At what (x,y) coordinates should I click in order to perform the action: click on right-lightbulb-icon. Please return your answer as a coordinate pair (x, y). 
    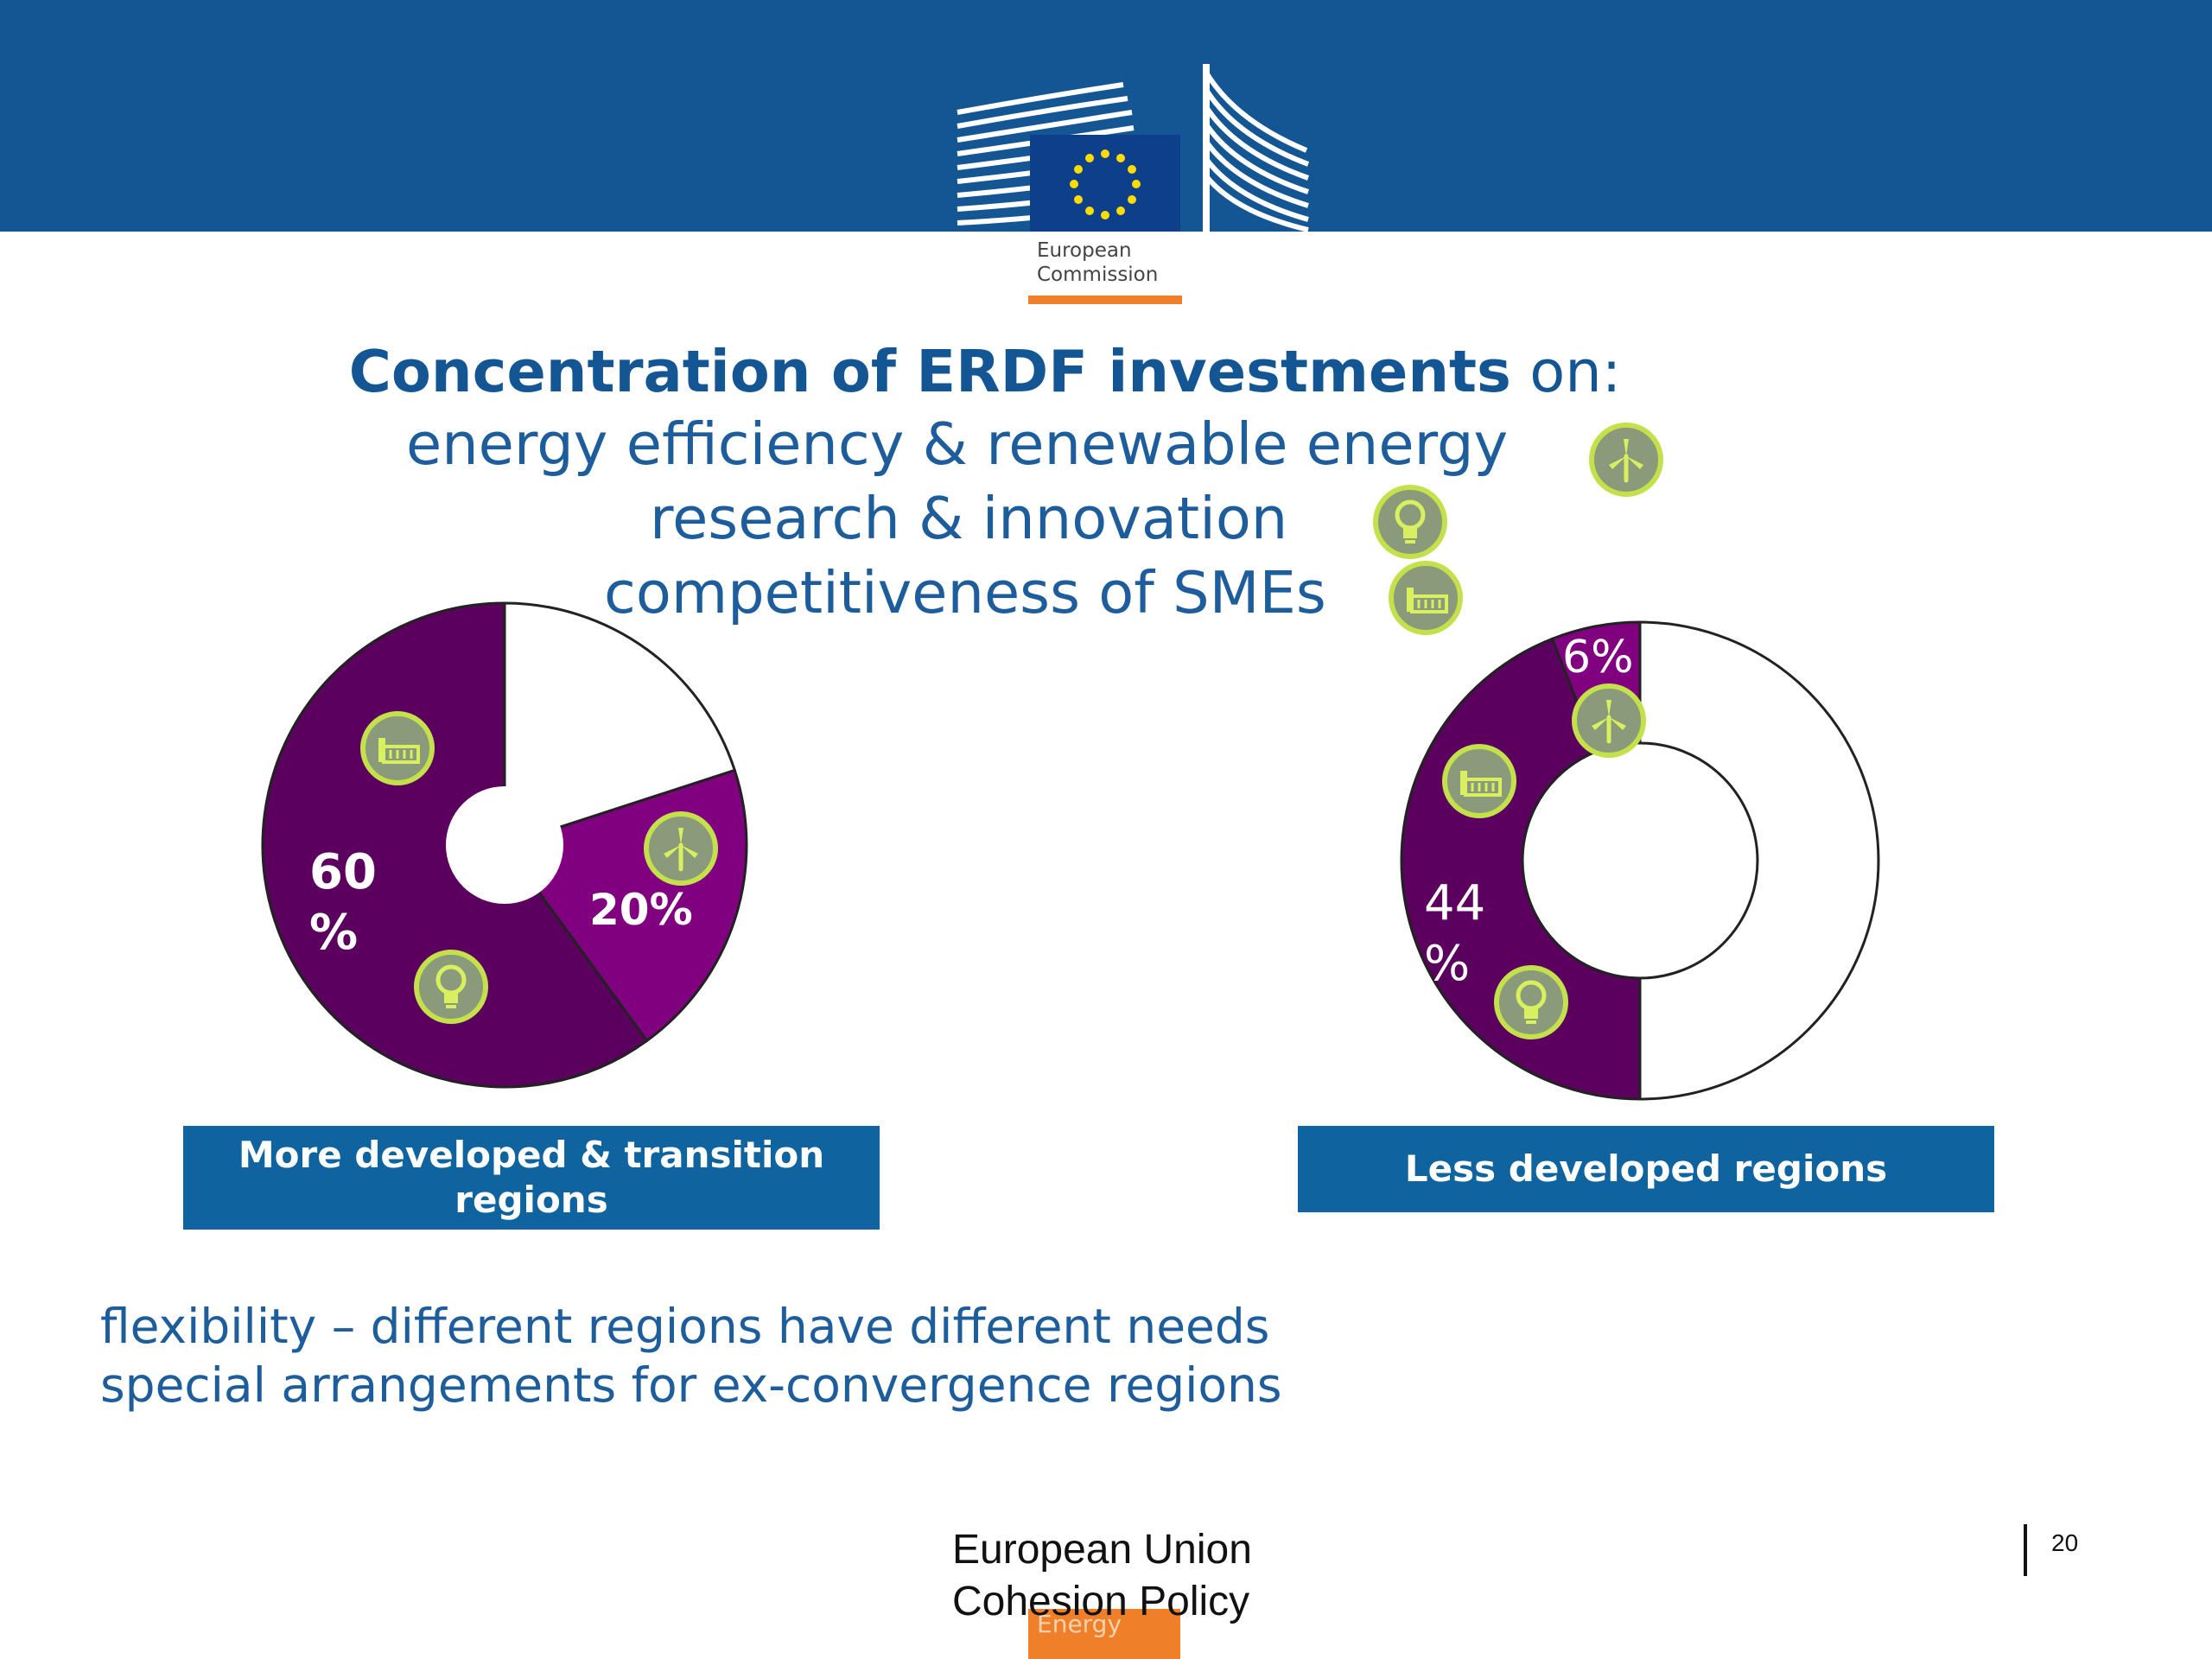
    Looking at the image, I should click on (1531, 1002).